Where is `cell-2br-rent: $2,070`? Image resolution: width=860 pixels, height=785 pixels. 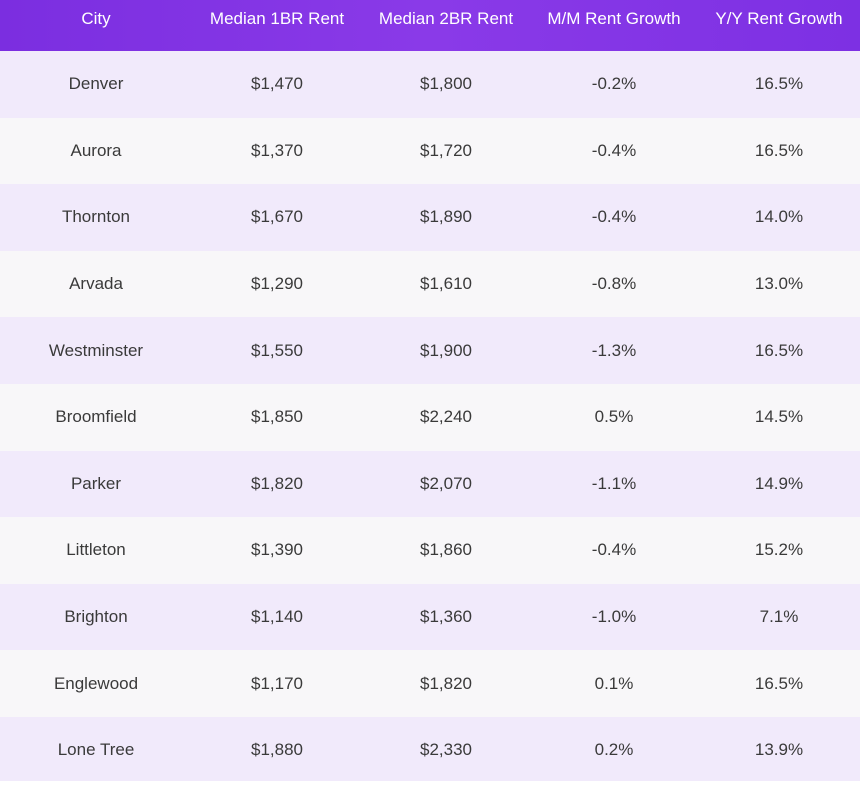 cell-2br-rent: $2,070 is located at coordinates (446, 483).